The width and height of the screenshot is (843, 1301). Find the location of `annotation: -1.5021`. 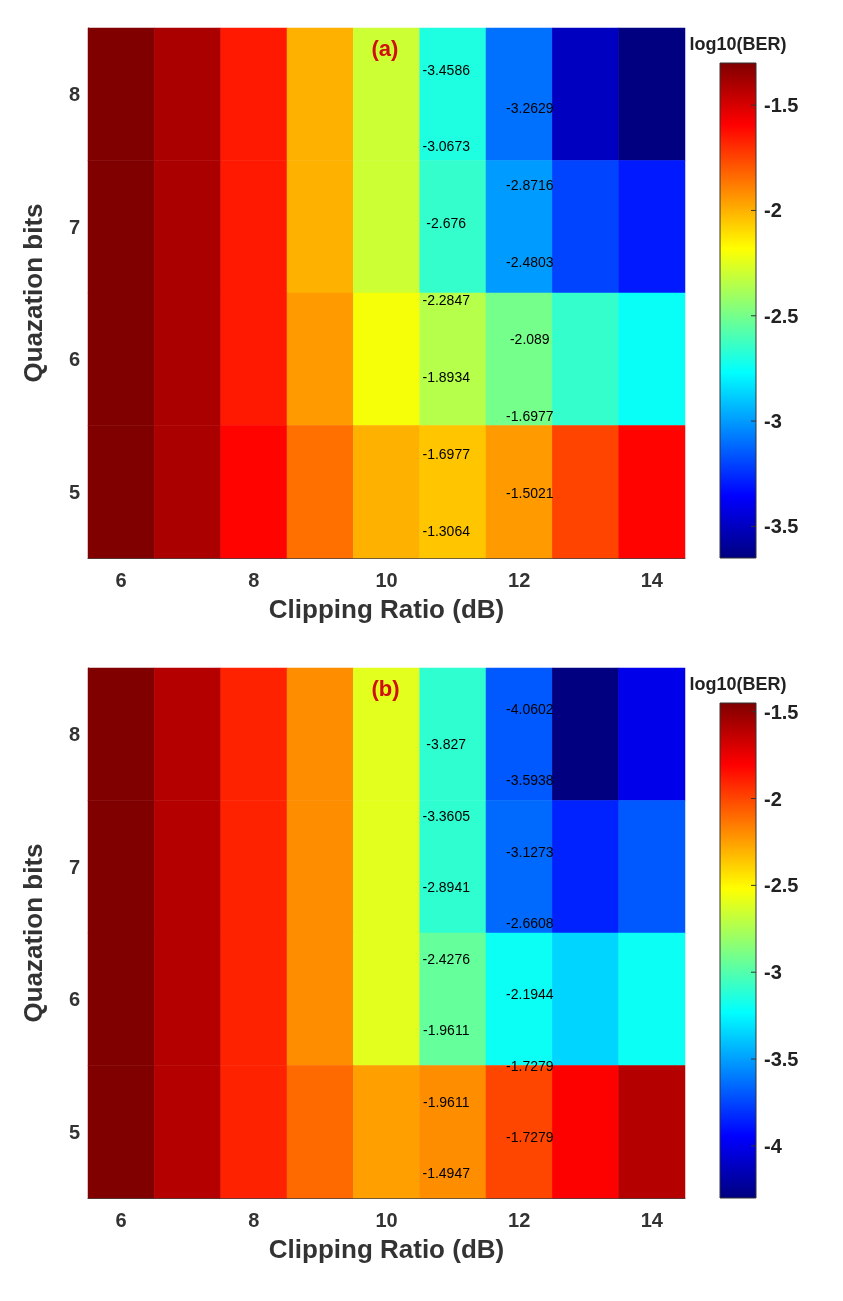

annotation: -1.5021 is located at coordinates (530, 492).